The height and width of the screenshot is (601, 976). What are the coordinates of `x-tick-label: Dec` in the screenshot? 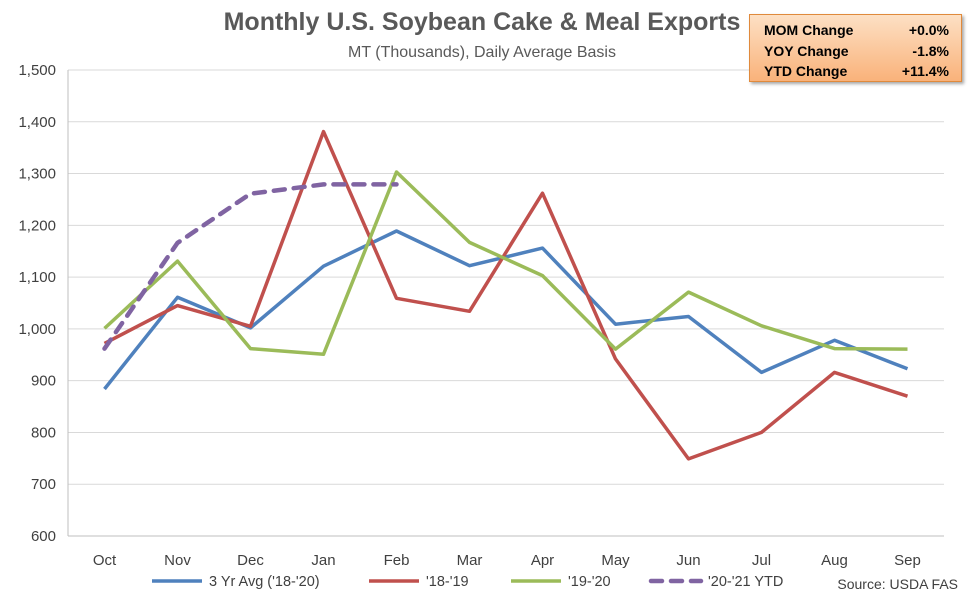 It's located at (250, 560).